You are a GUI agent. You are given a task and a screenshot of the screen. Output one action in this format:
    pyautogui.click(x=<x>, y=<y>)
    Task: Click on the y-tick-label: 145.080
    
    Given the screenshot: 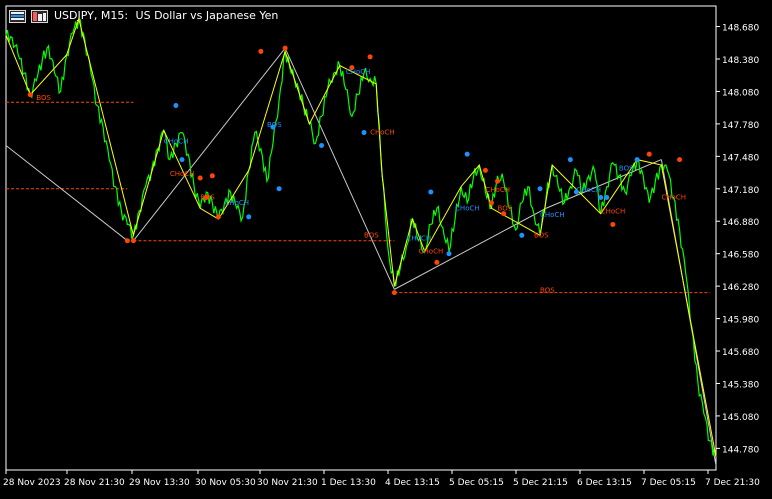 What is the action you would take?
    pyautogui.click(x=740, y=418)
    